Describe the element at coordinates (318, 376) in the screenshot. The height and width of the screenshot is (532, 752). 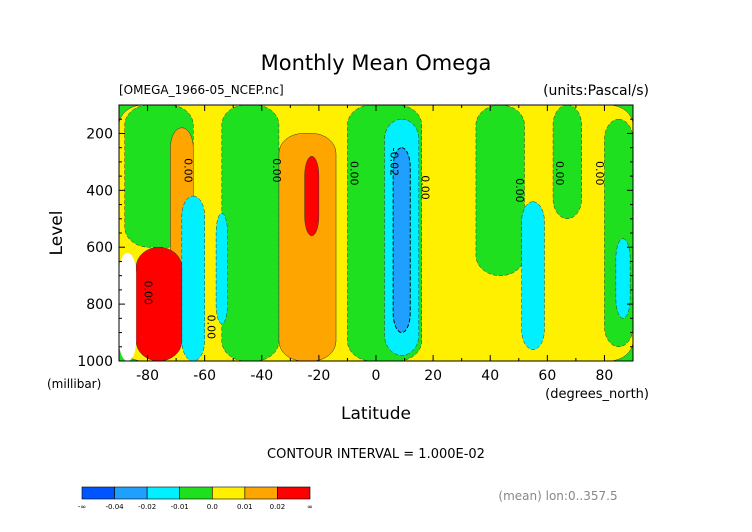
I see `x-tick-label: -20` at that location.